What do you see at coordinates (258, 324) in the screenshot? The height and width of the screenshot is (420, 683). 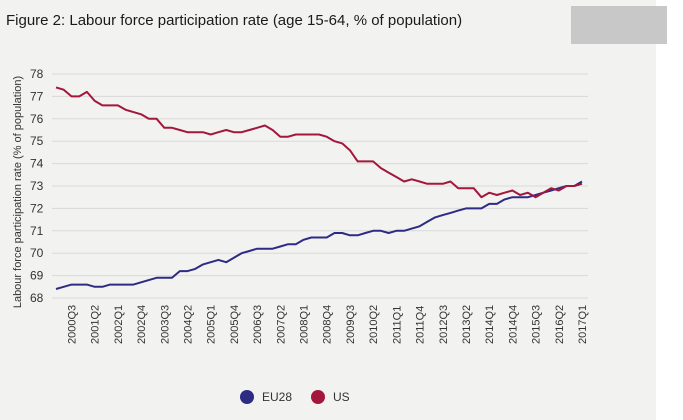 I see `x-tick-label: 2006Q3` at bounding box center [258, 324].